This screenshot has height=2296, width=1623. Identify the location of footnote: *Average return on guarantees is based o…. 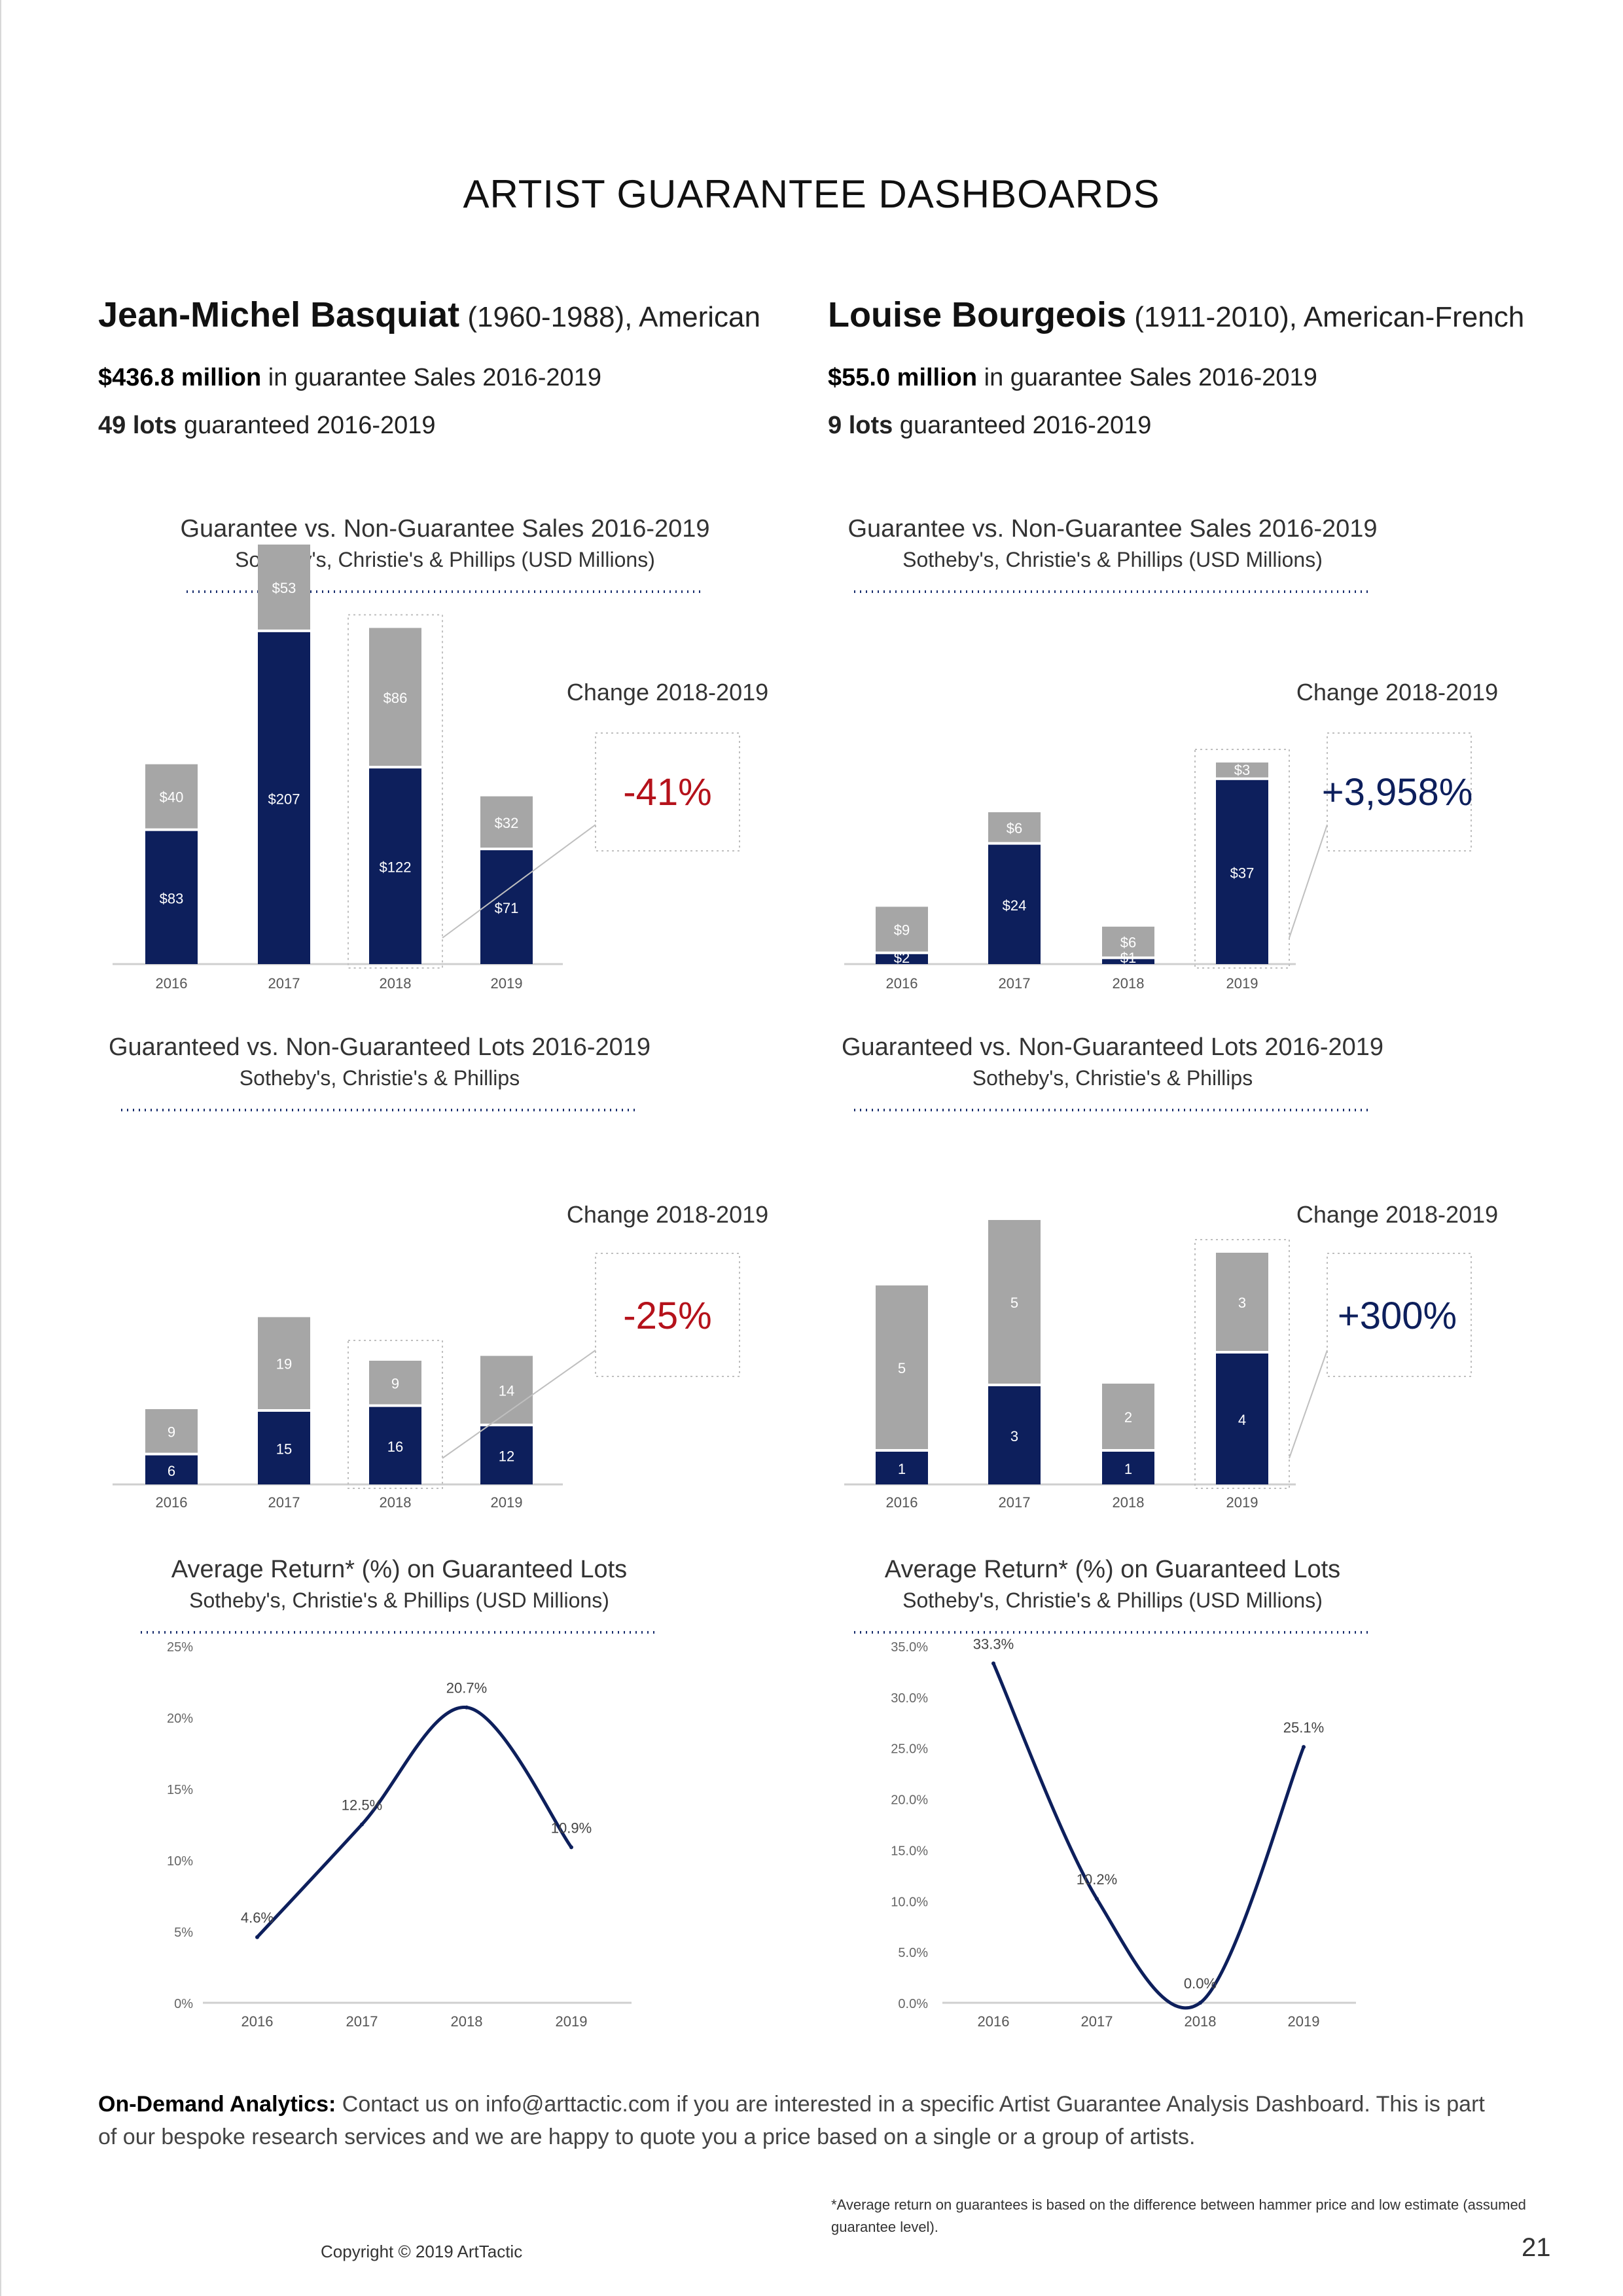
(1178, 2216).